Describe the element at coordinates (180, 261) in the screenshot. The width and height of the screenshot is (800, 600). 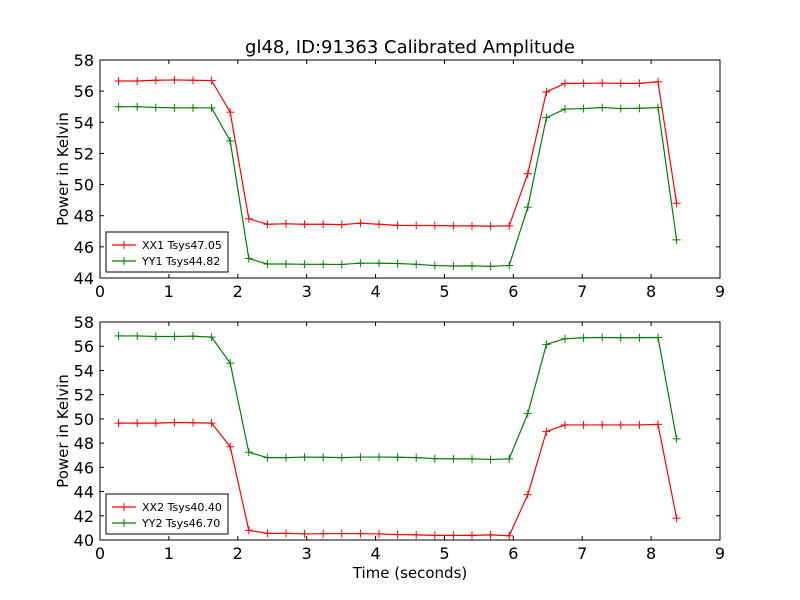
I see `legend-label: YY1 Tsys44.82` at that location.